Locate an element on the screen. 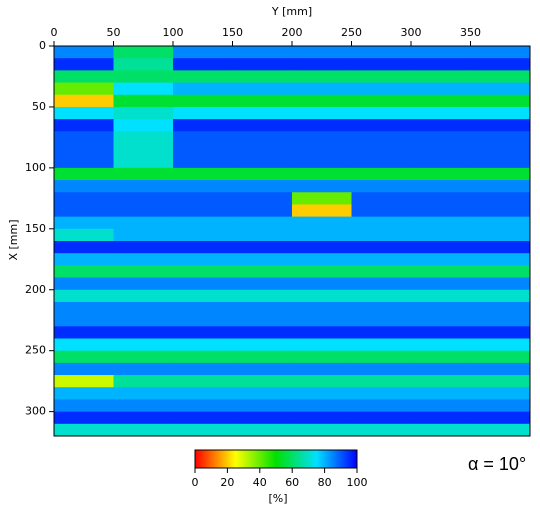  colorbar-tick-label: 60 is located at coordinates (292, 482).